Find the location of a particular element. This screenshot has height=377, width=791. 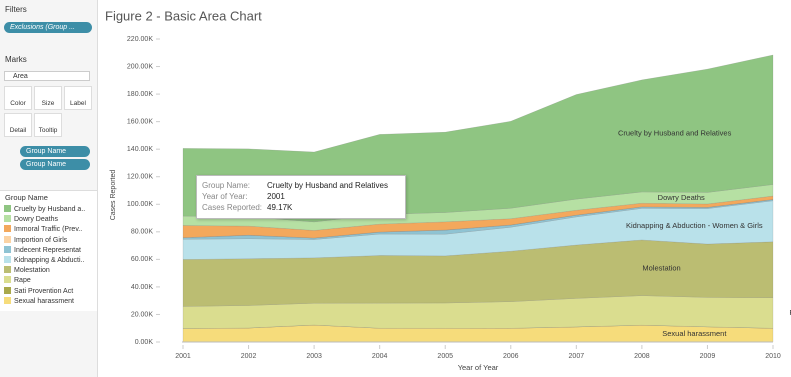

legend-label: Dowry Deaths is located at coordinates (36, 220).